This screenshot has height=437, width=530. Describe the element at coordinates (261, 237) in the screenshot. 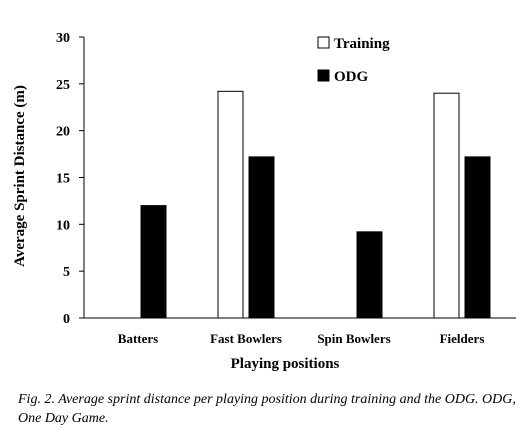

I see `bar-odg-fast-bowlers` at that location.